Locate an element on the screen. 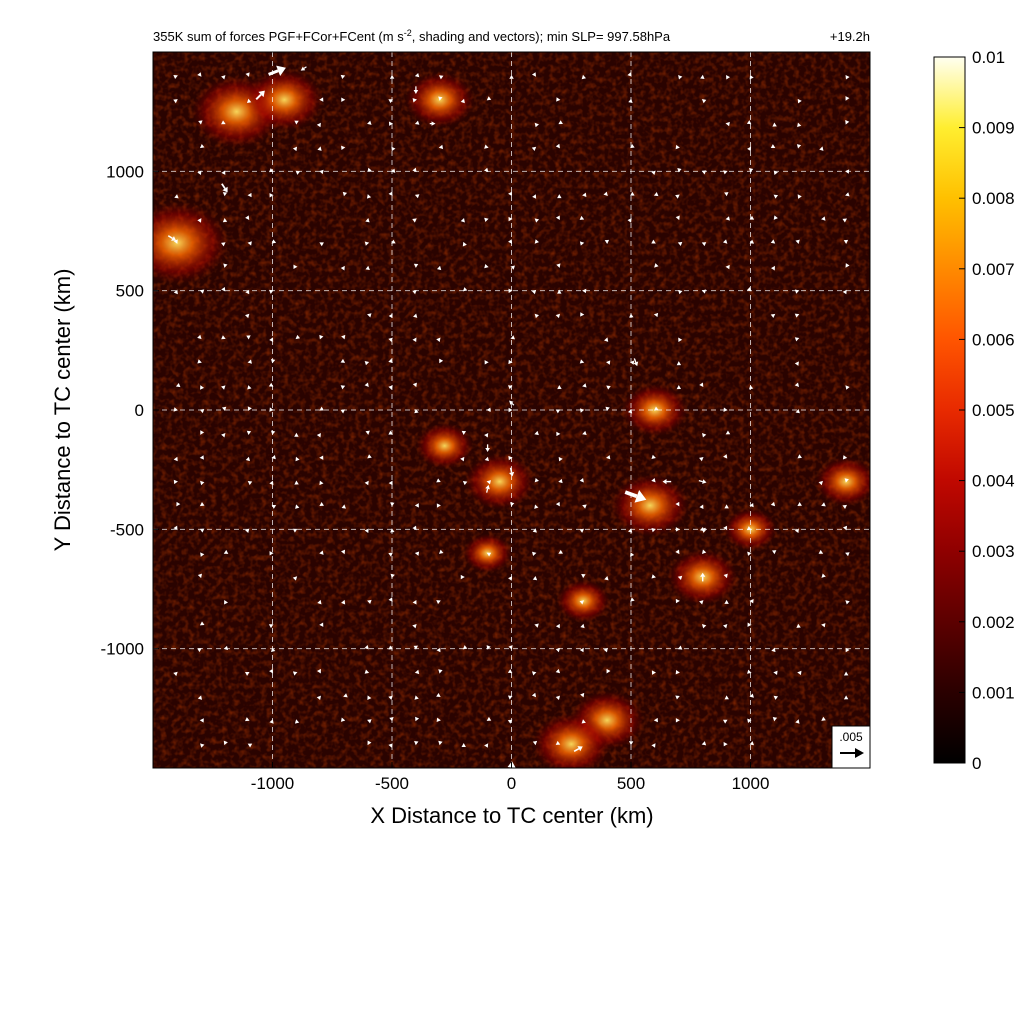 The width and height of the screenshot is (1024, 1024). colorbar-tick-label: 0.006 is located at coordinates (993, 339).